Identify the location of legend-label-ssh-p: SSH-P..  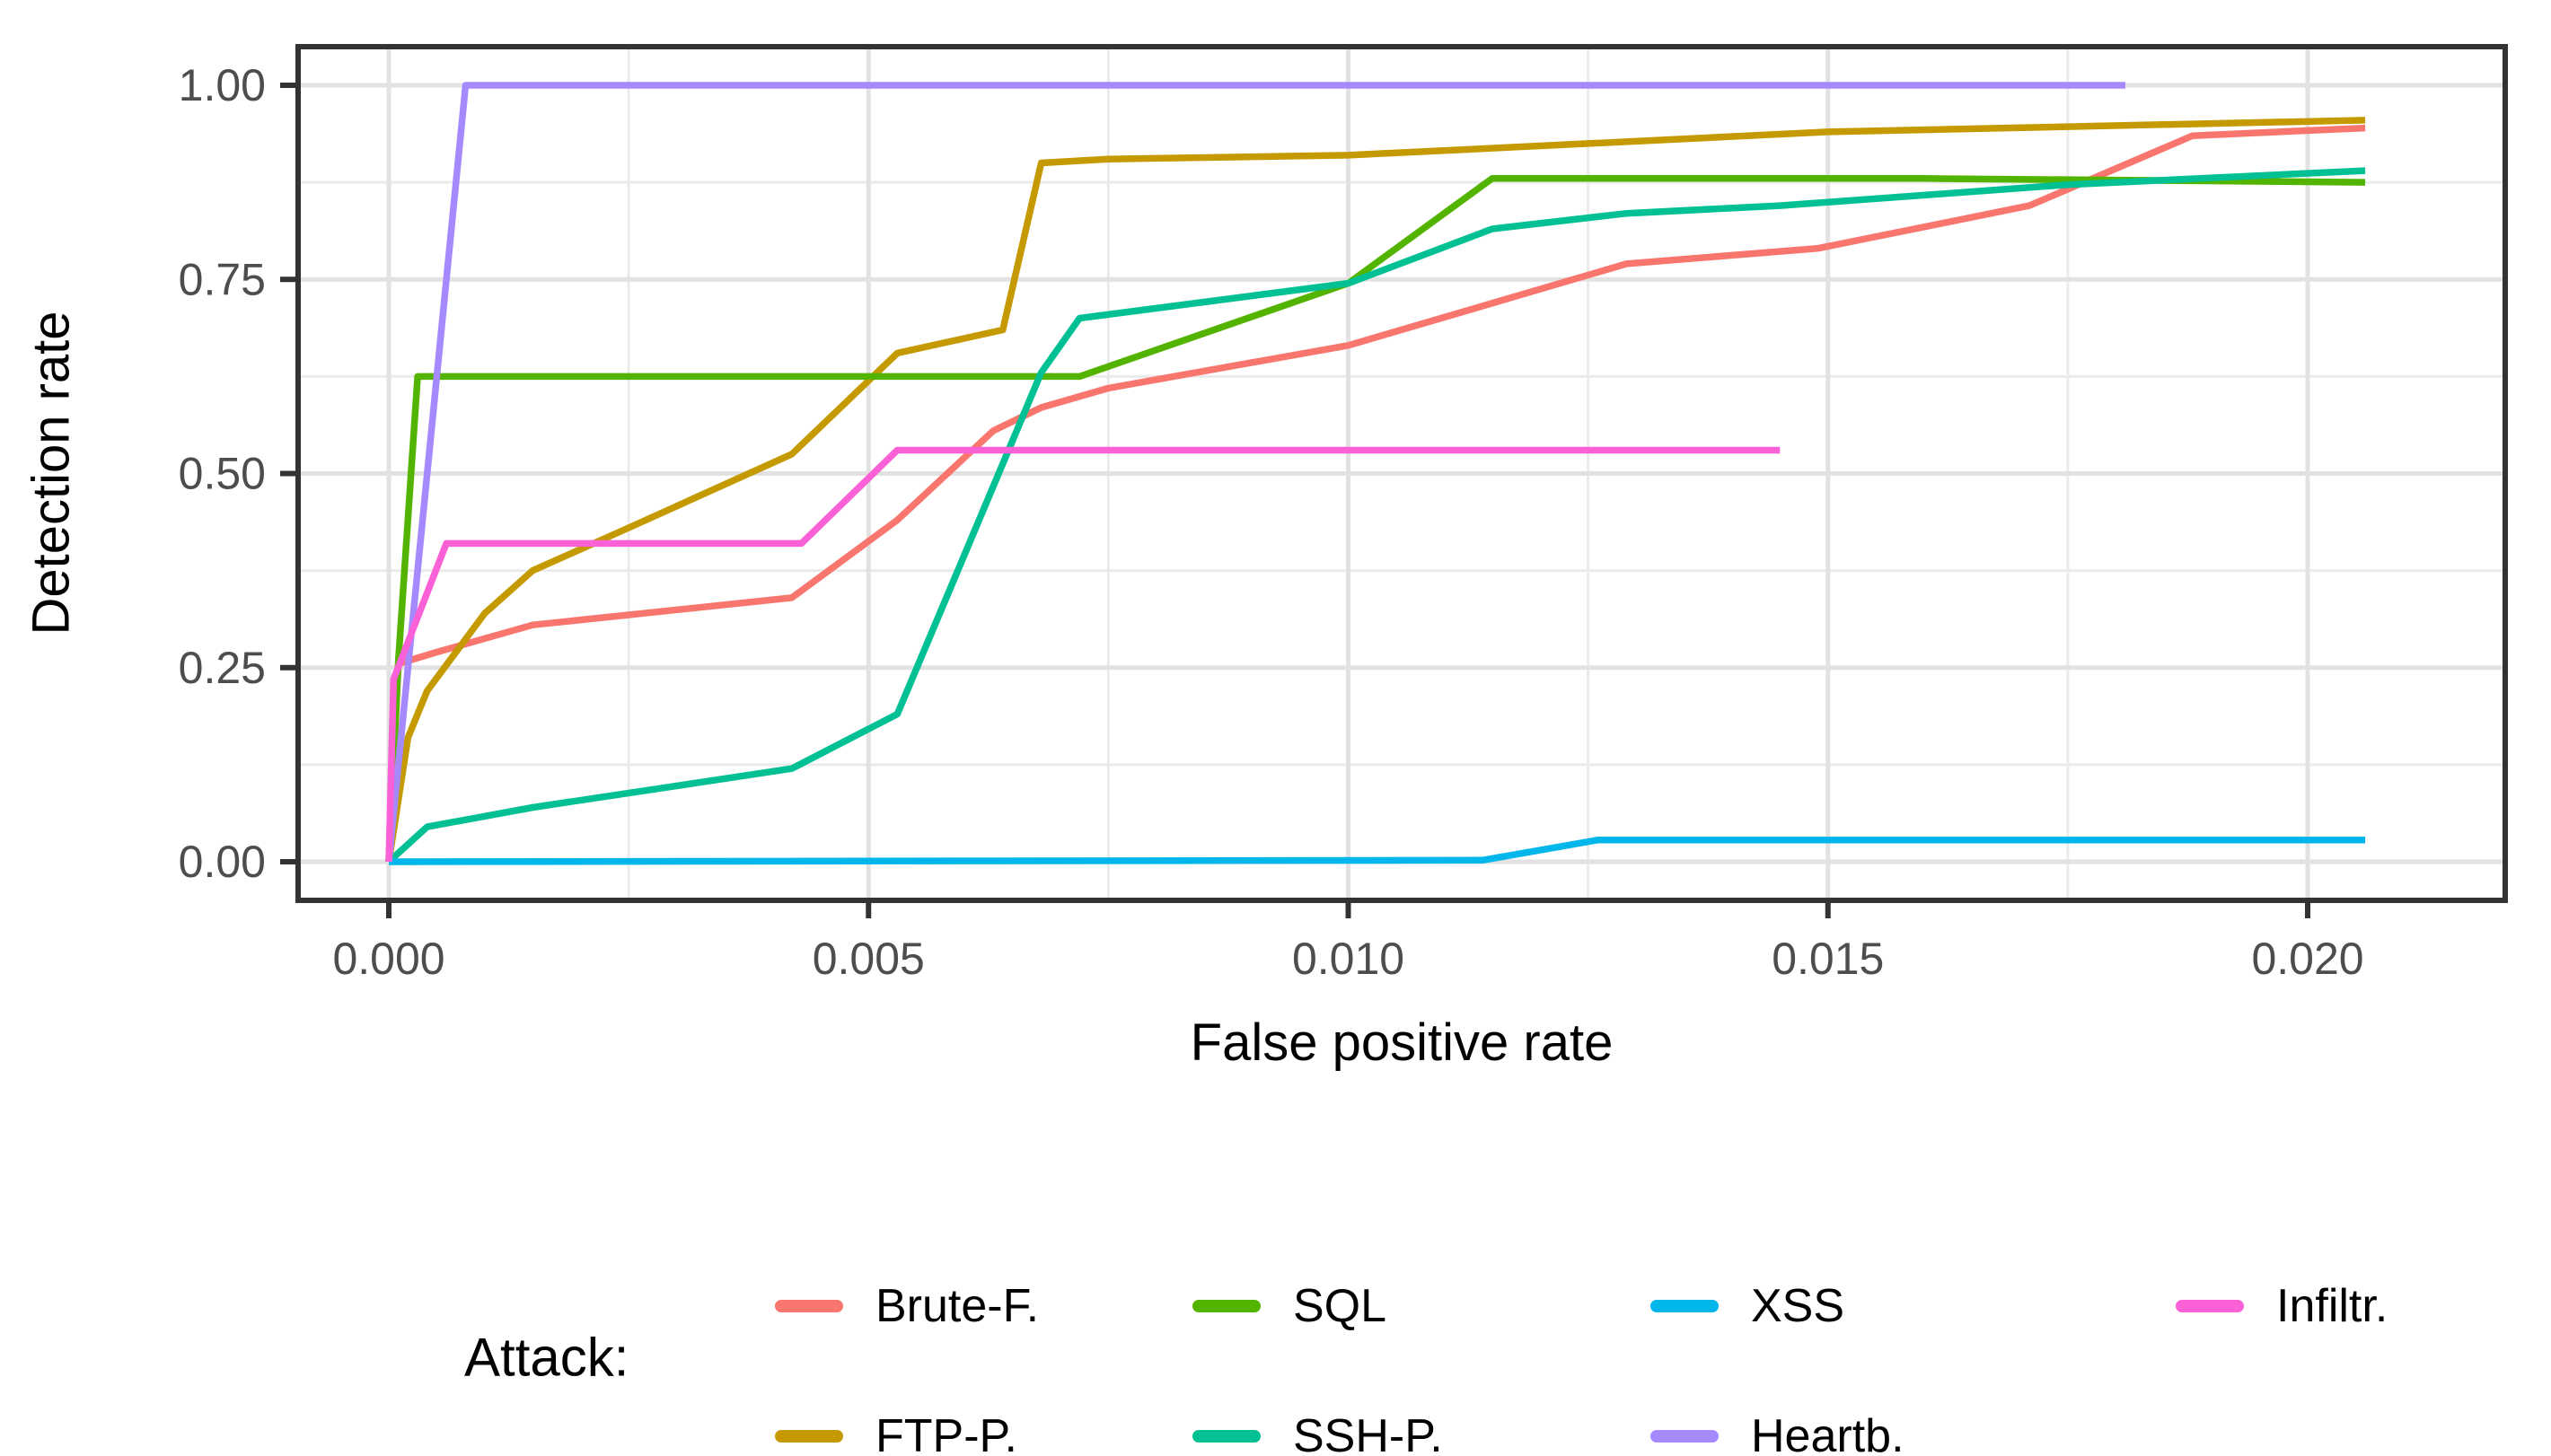
(1368, 1433).